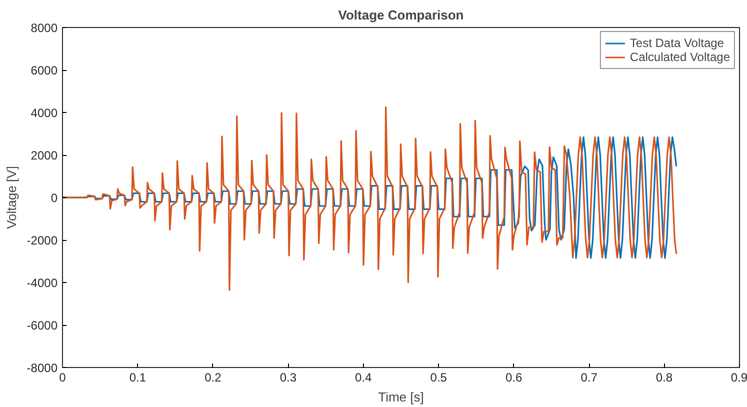 The image size is (747, 407). I want to click on x-tick-label: 0.9, so click(738, 377).